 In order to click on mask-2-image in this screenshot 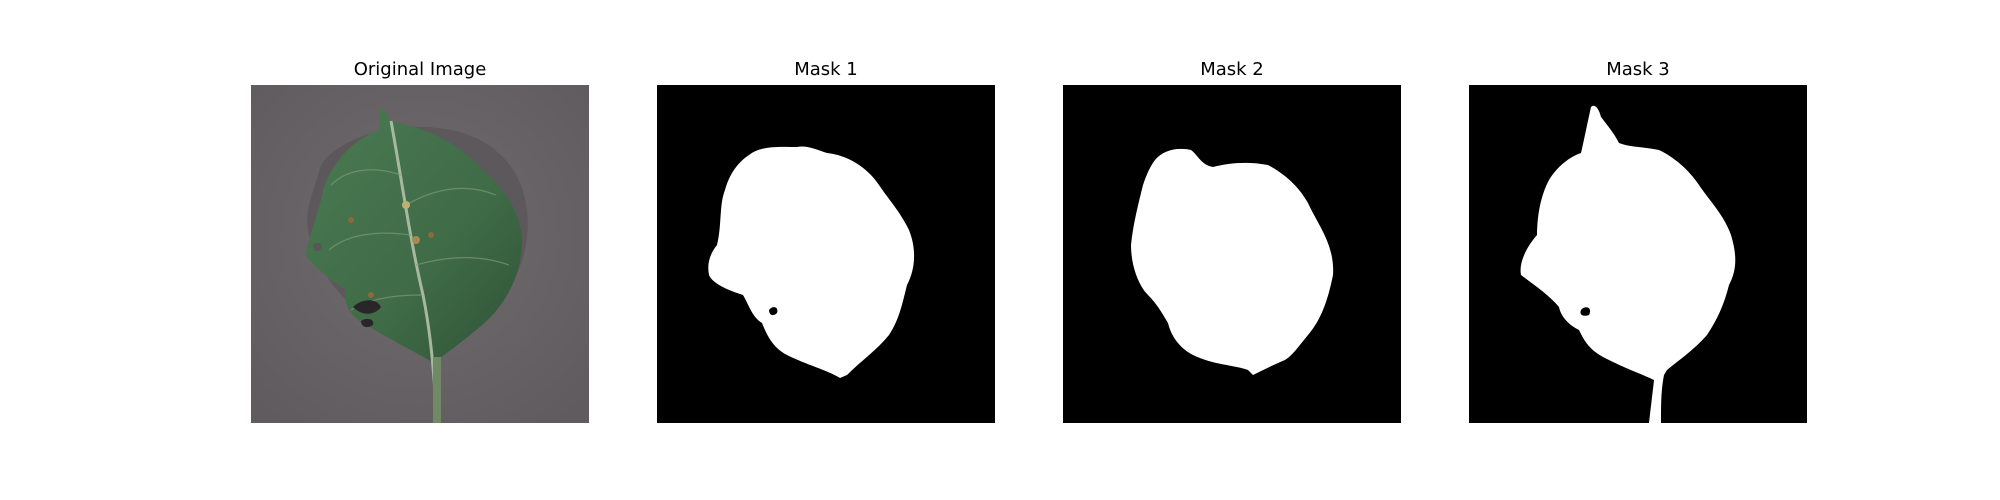, I will do `click(1232, 254)`.